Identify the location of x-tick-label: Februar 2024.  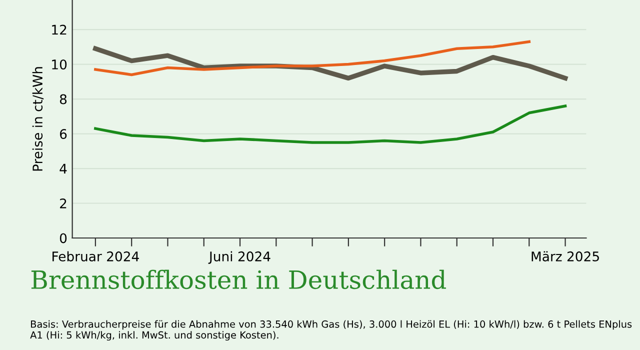
(95, 256).